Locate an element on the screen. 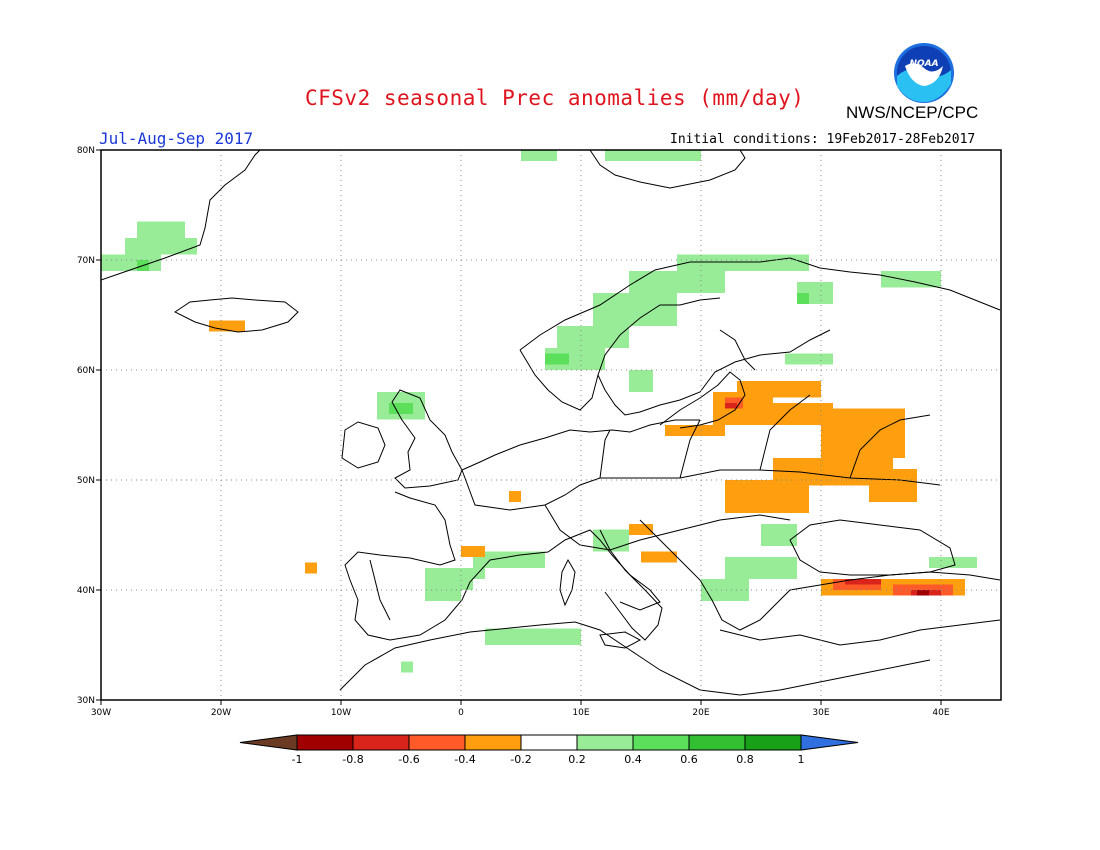 The image size is (1100, 850). colorbar-label: 0.4 is located at coordinates (633, 759).